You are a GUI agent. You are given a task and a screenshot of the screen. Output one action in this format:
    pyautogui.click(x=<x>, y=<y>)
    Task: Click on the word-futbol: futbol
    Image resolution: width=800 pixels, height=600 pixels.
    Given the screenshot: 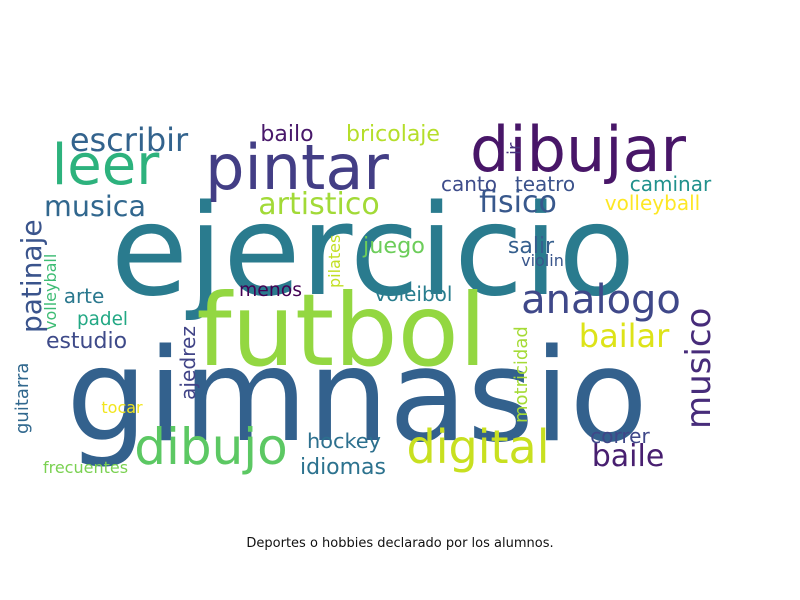 What is the action you would take?
    pyautogui.click(x=341, y=330)
    